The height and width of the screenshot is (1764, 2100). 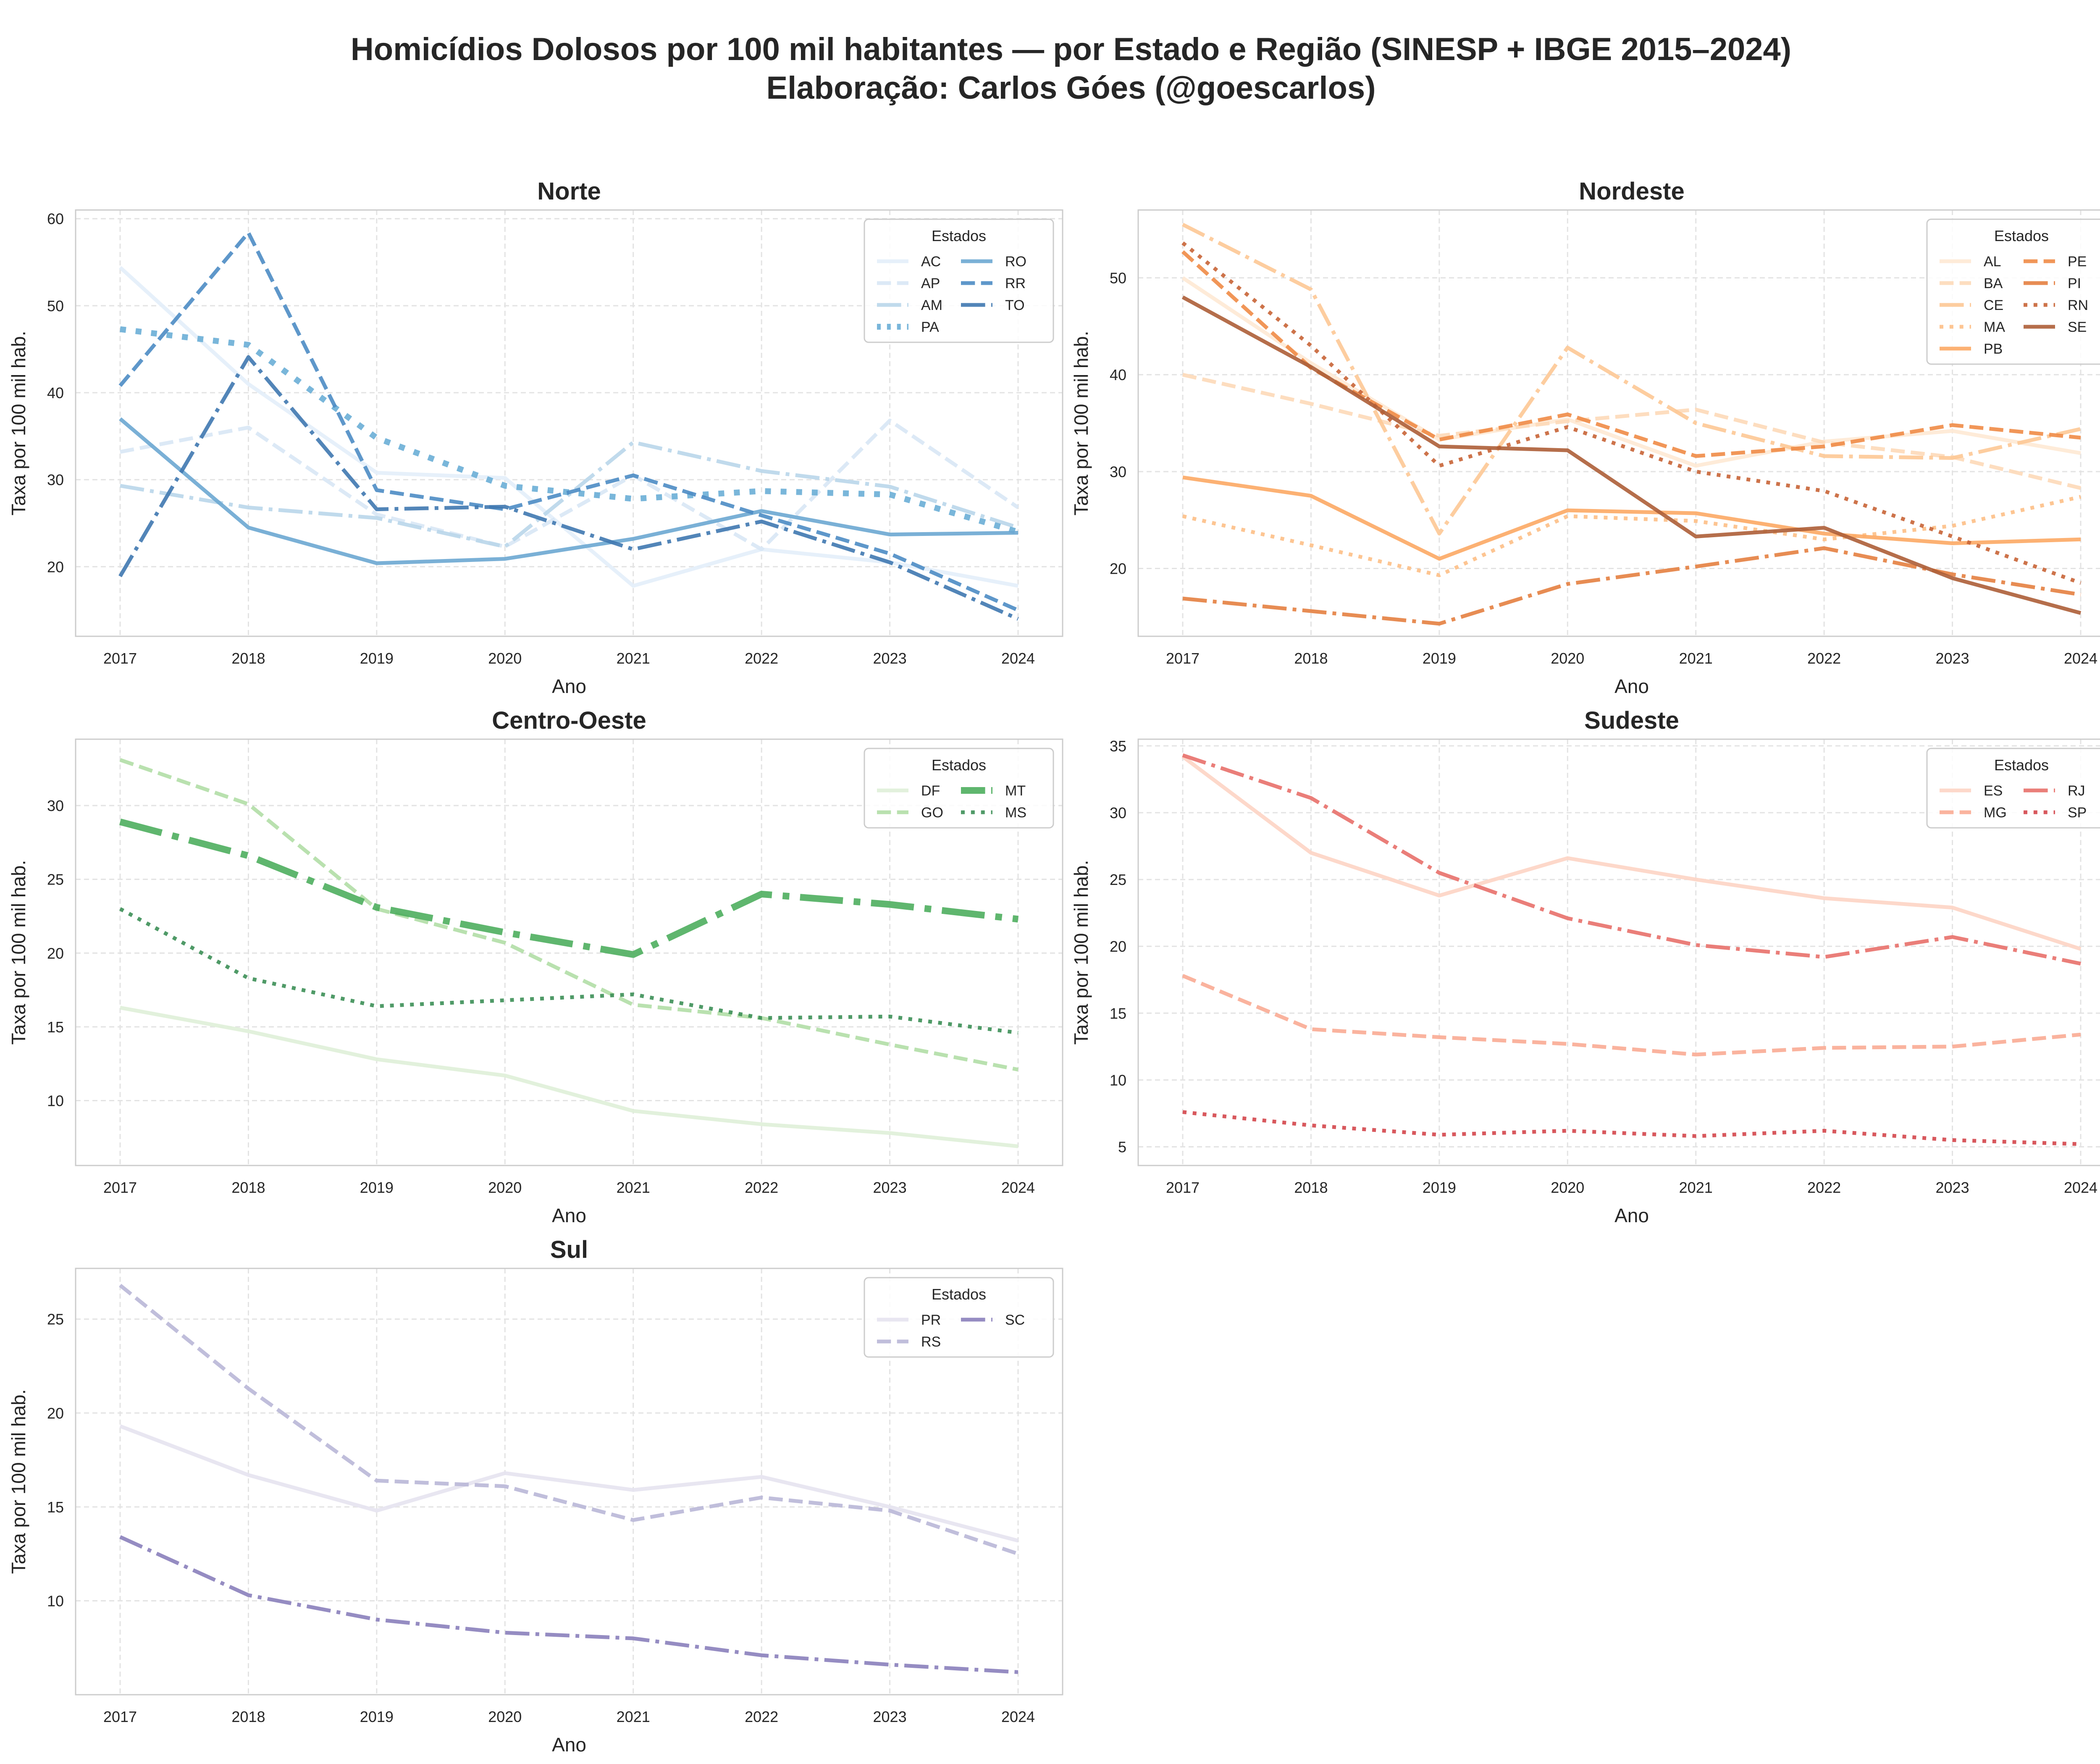 I want to click on legend: Estados AC AP AM PA RO RR TO, so click(x=959, y=280).